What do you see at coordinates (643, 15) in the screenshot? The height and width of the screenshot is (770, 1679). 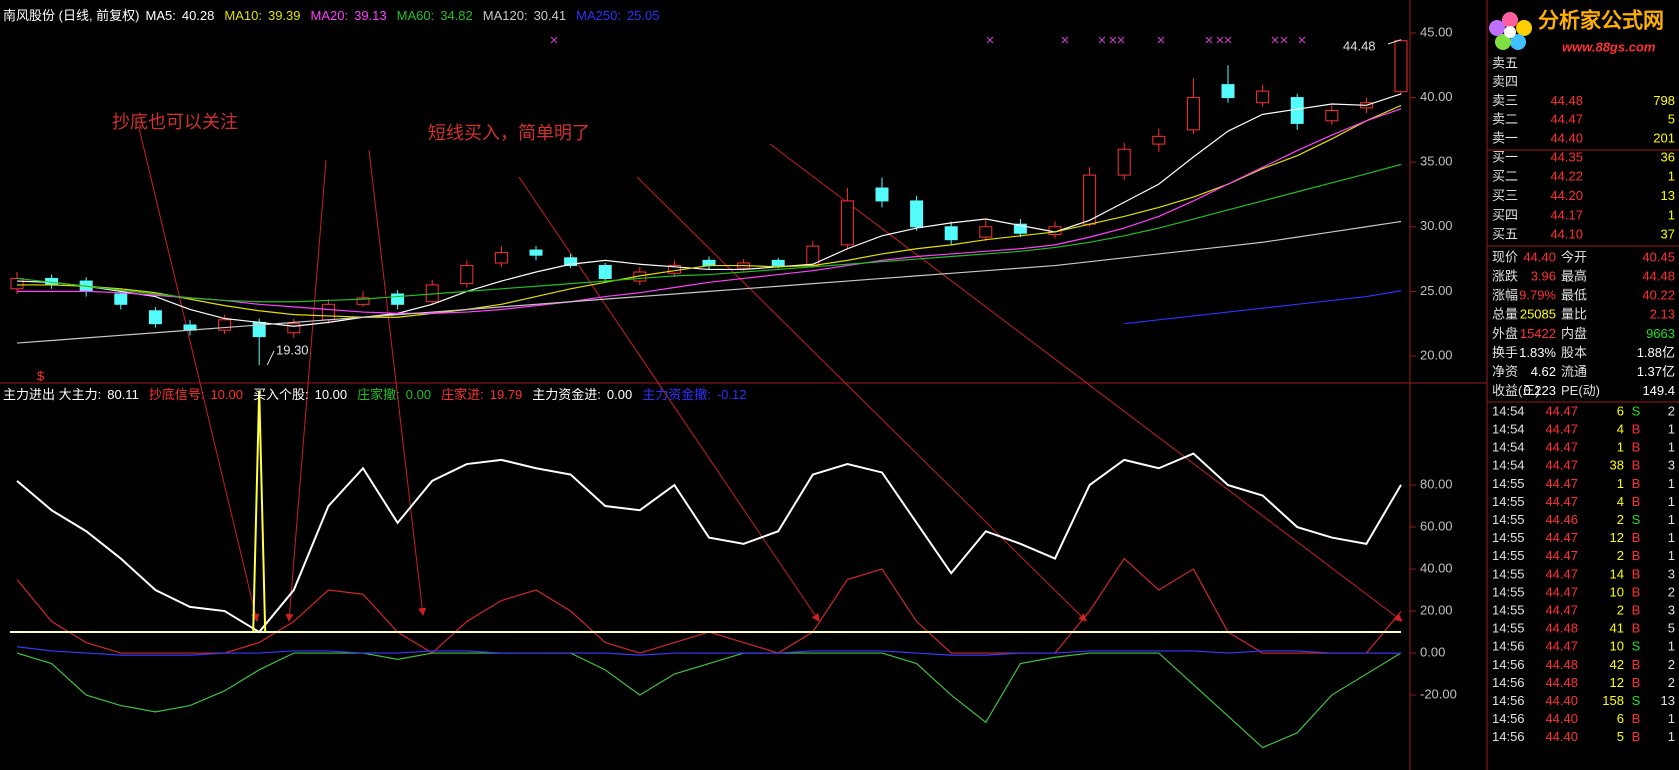 I see `ma-value: 25.05` at bounding box center [643, 15].